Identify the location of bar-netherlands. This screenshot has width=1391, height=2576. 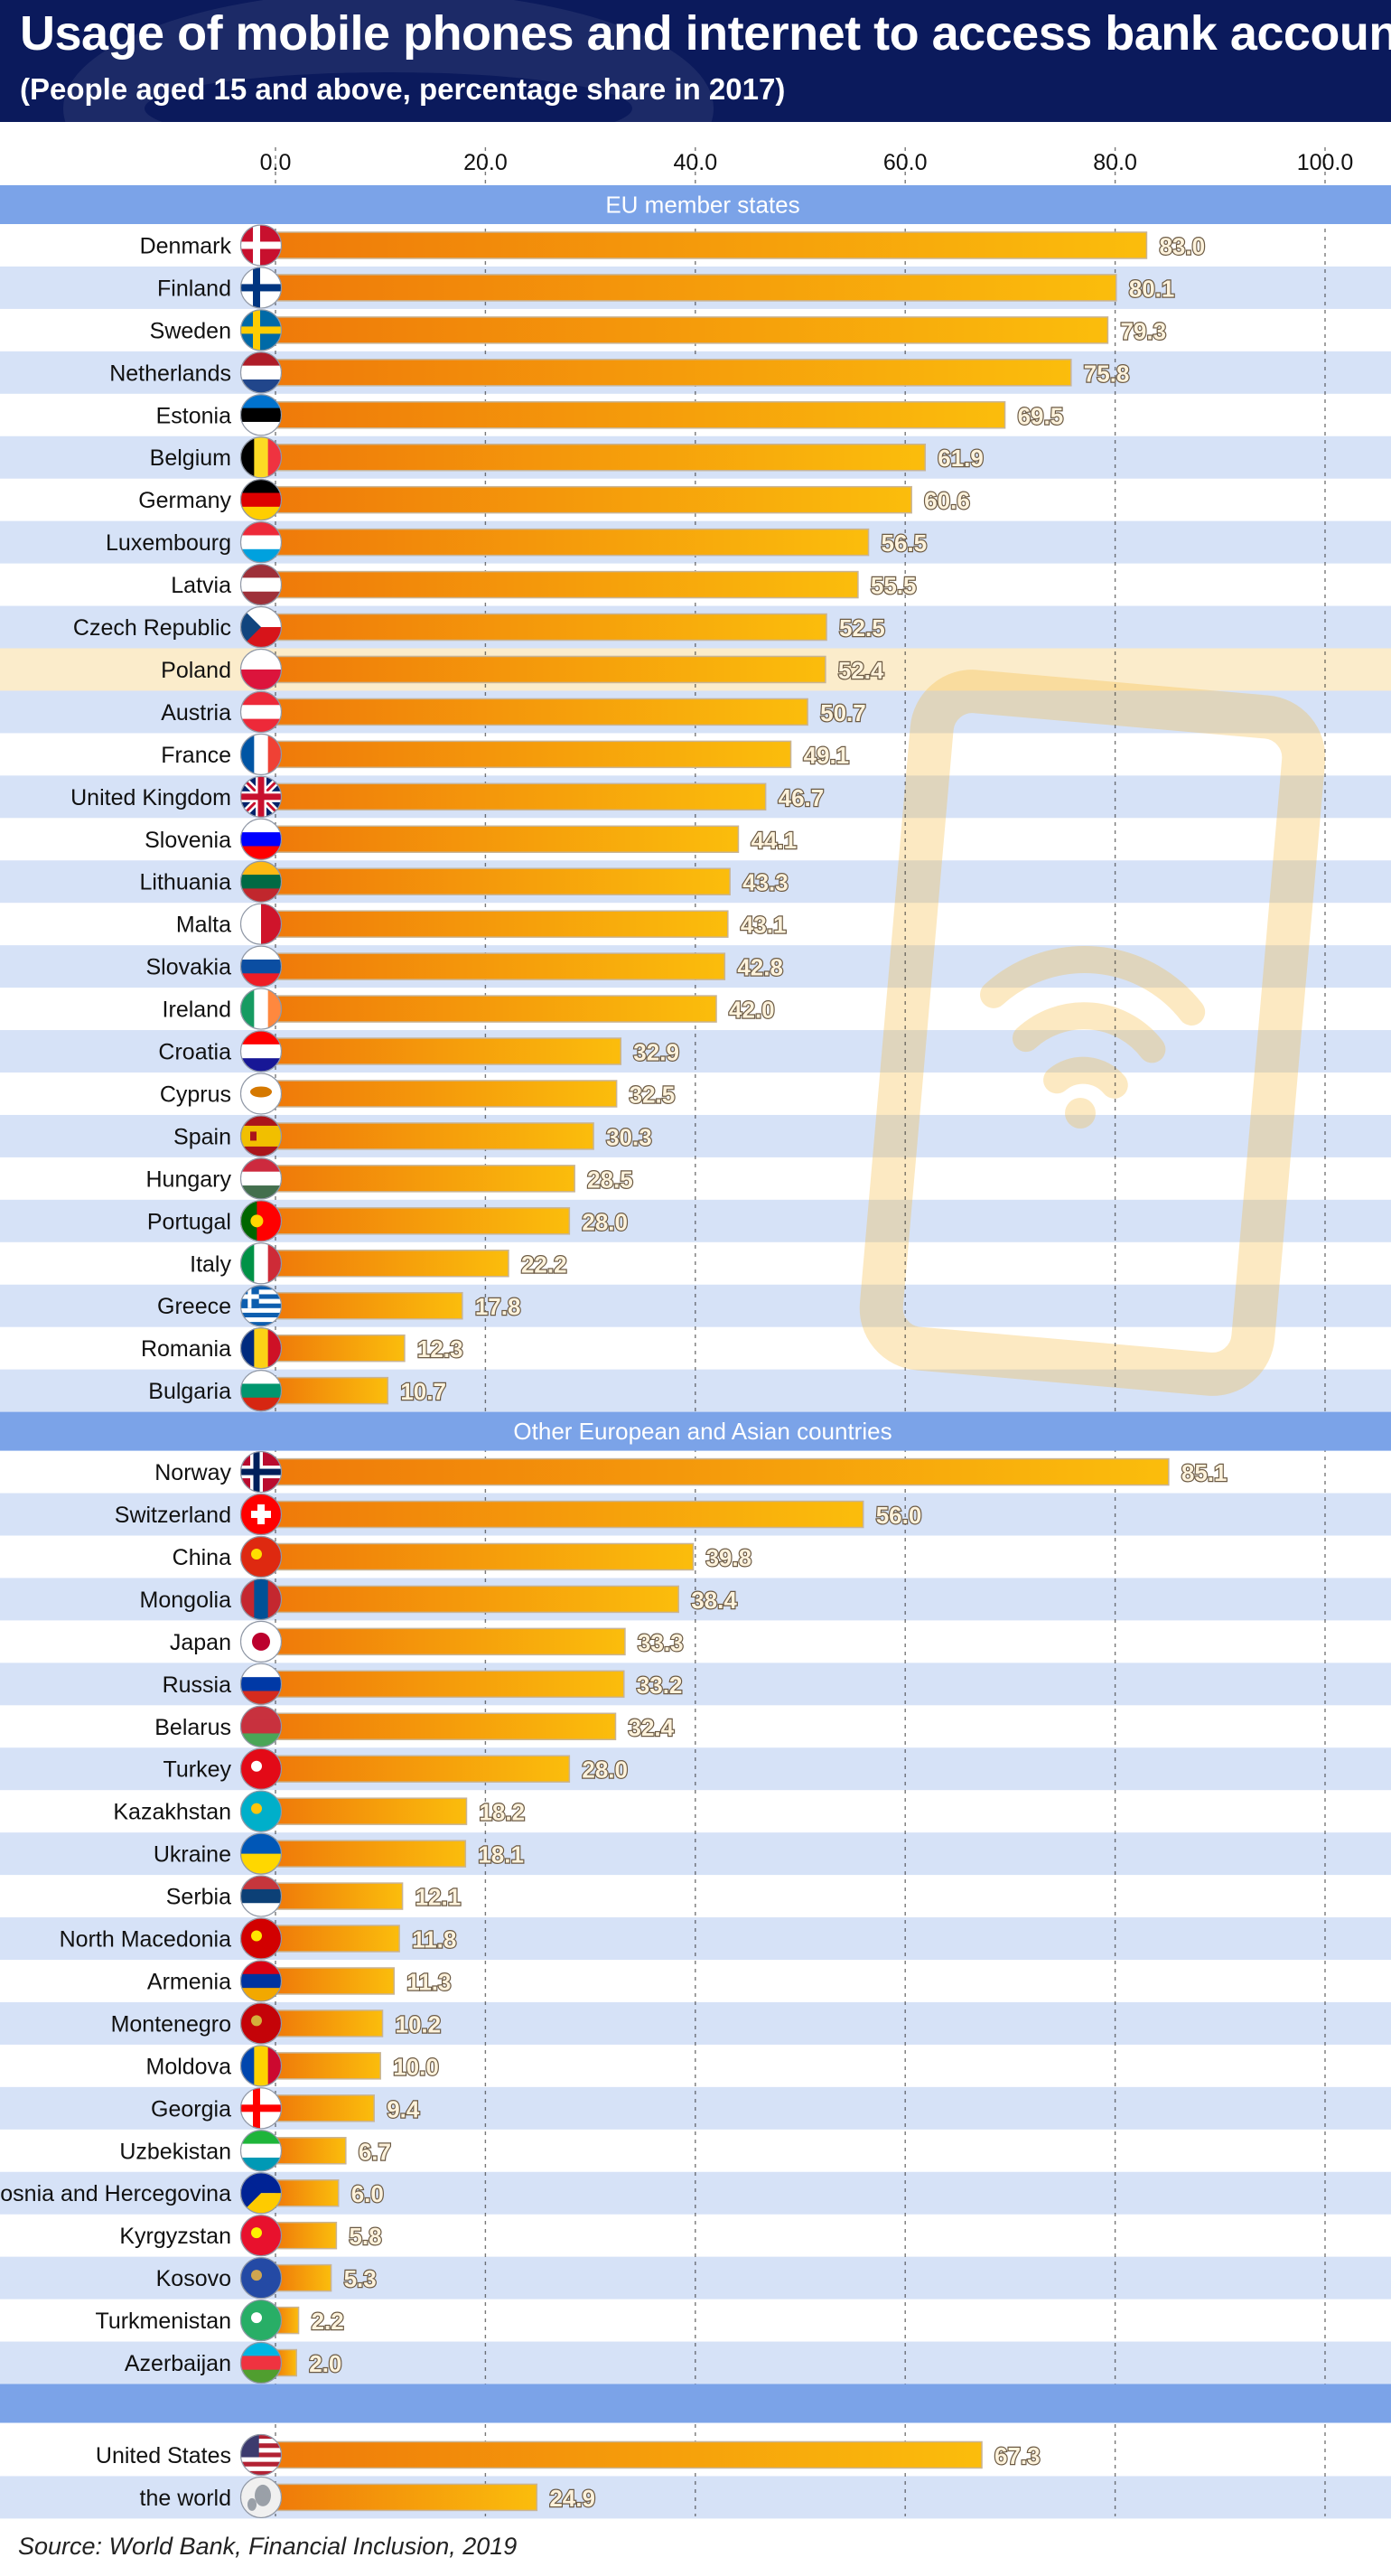
(673, 373).